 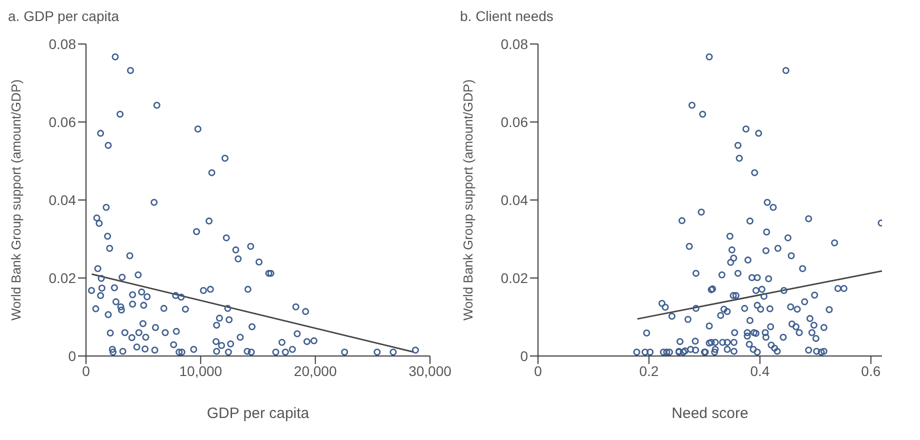 What do you see at coordinates (507, 17) in the screenshot?
I see `chart-title: b. Client needs` at bounding box center [507, 17].